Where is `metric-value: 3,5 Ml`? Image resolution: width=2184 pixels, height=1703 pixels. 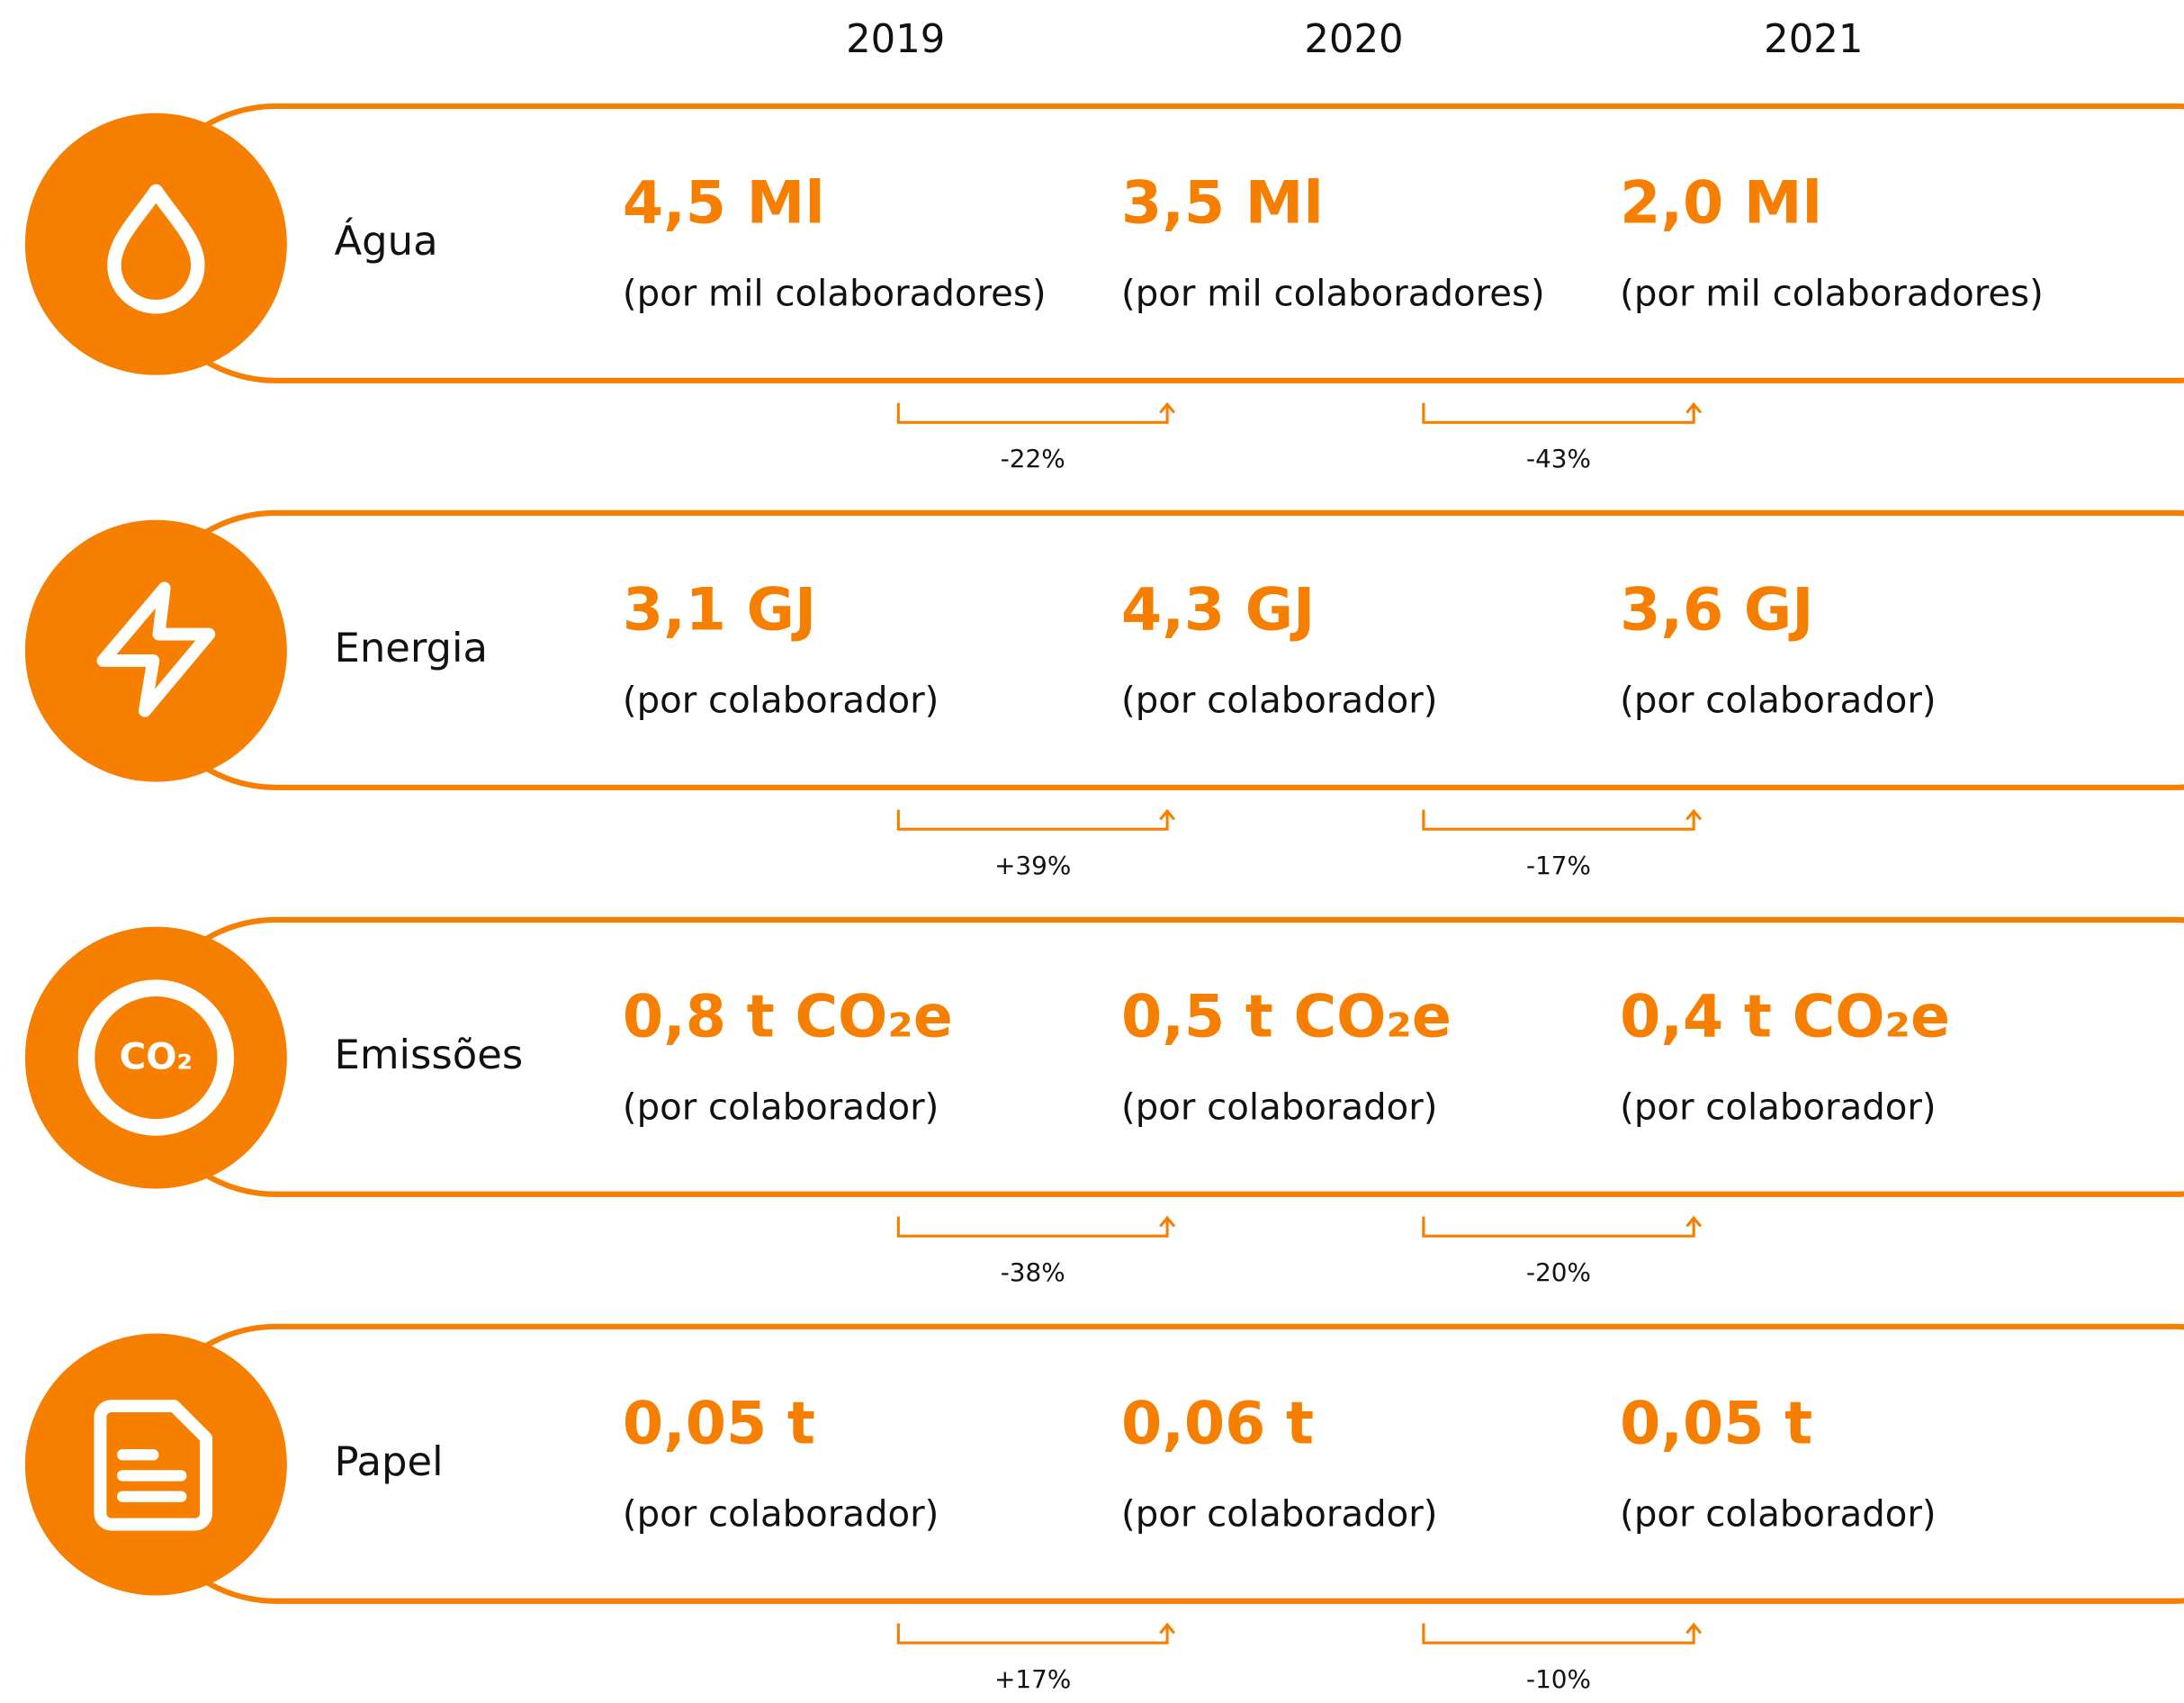
metric-value: 3,5 Ml is located at coordinates (1223, 203).